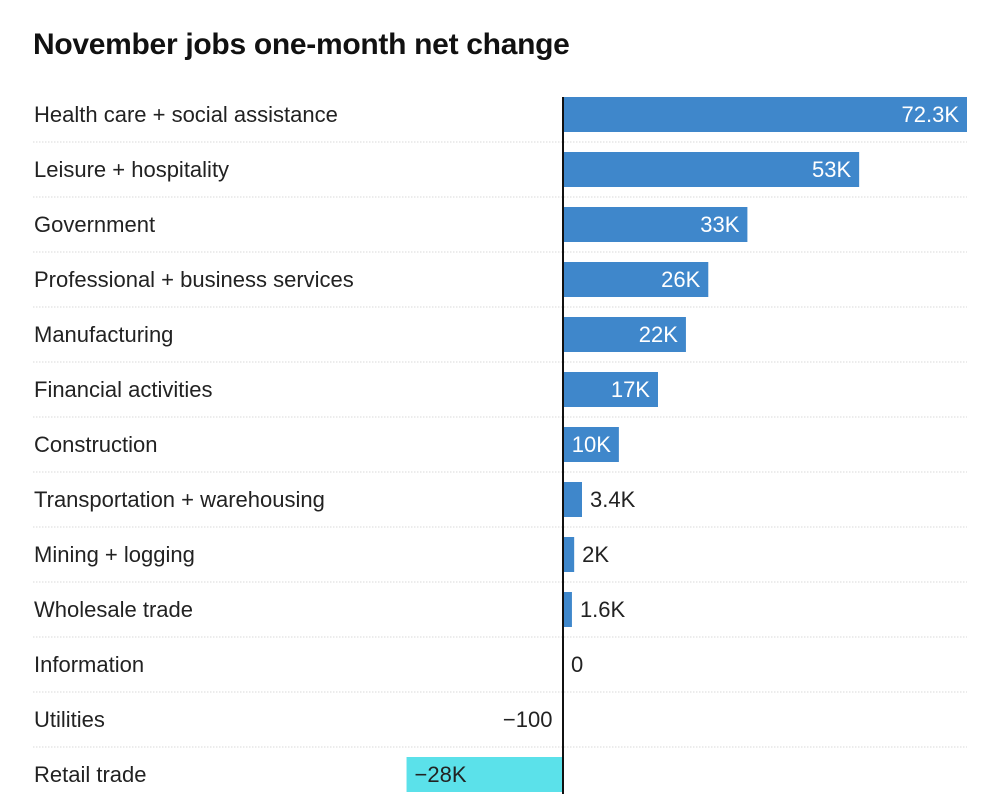 The image size is (999, 810). Describe the element at coordinates (680, 279) in the screenshot. I see `value-label: 26K` at that location.